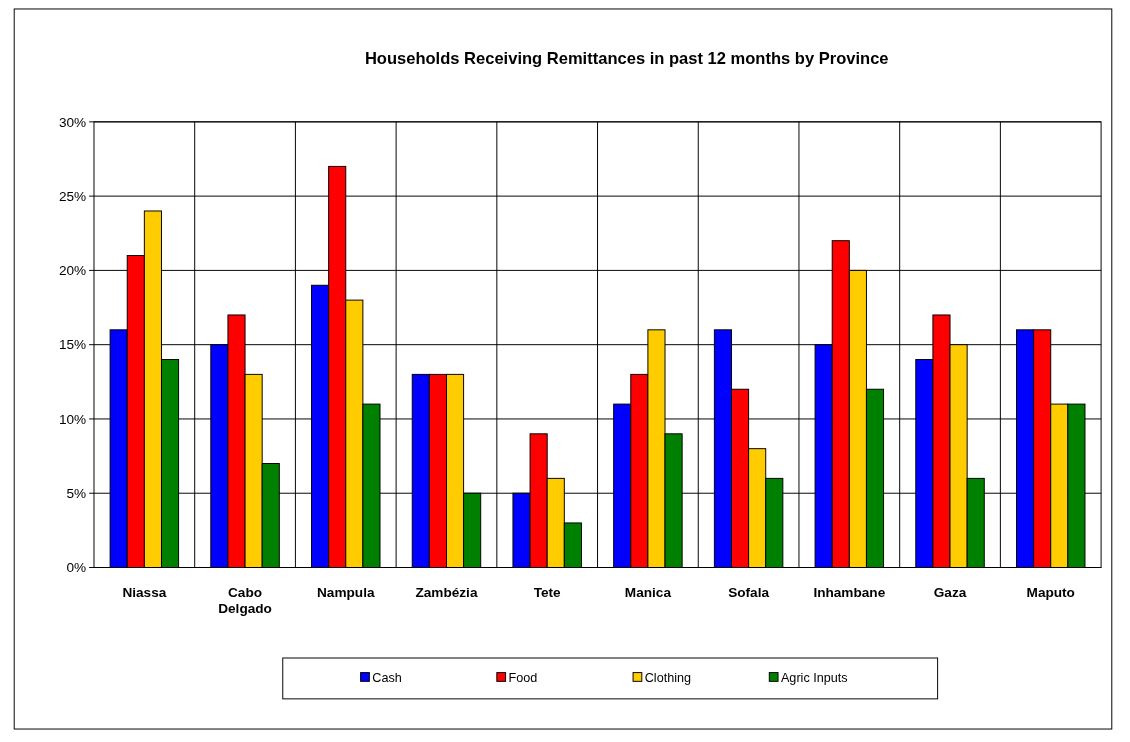 The height and width of the screenshot is (742, 1130). Describe the element at coordinates (547, 592) in the screenshot. I see `x-tick-label: Tete` at that location.